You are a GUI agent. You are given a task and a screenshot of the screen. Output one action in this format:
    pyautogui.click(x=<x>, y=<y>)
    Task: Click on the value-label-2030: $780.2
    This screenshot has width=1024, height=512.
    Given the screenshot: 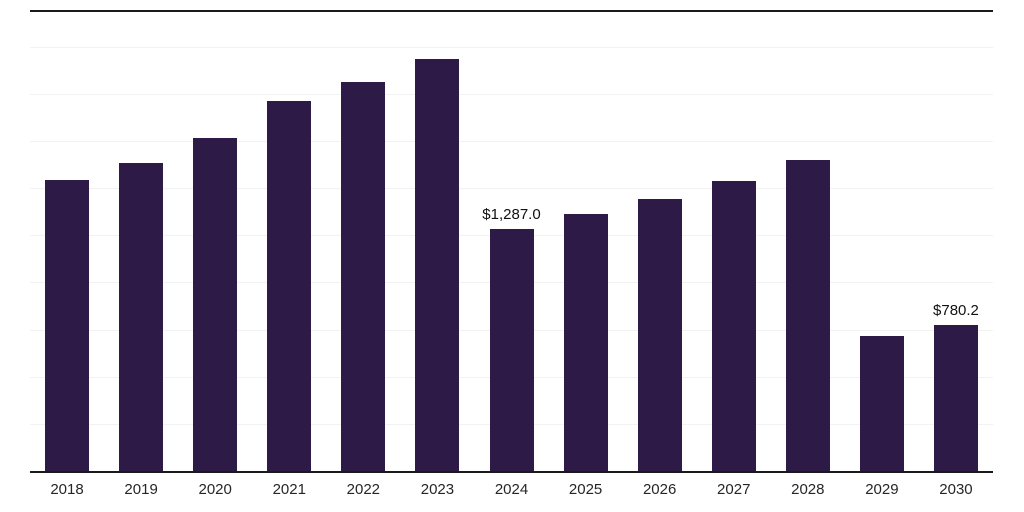 What is the action you would take?
    pyautogui.click(x=956, y=310)
    